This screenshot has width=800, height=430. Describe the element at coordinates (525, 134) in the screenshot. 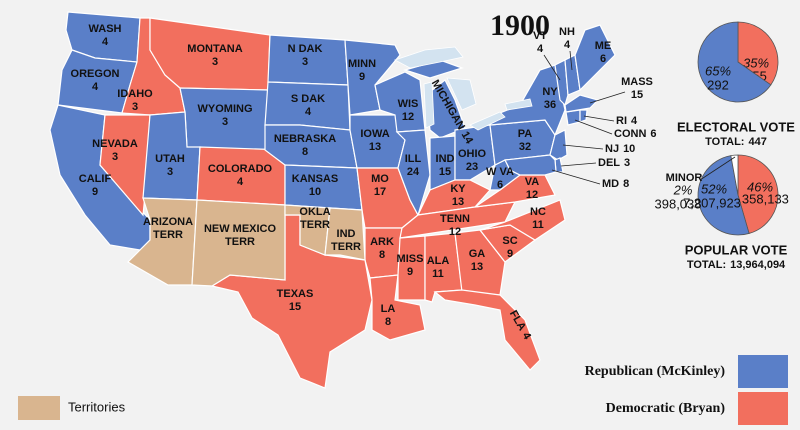

I see `state-name: PA` at that location.